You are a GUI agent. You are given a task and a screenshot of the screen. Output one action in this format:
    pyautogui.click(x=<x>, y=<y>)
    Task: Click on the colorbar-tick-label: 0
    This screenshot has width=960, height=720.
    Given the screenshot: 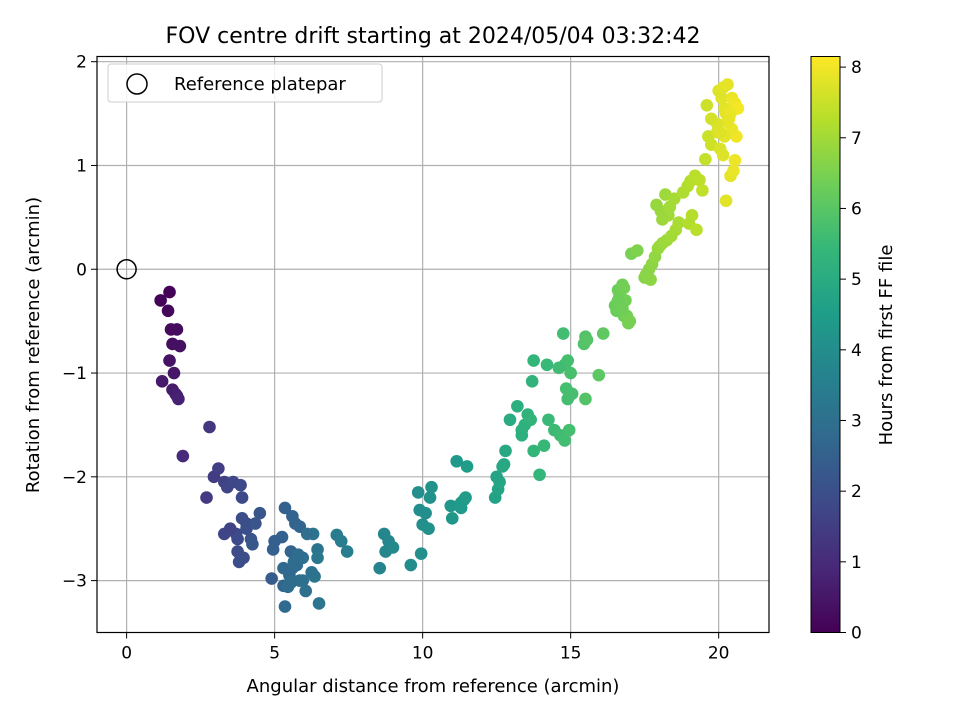 What is the action you would take?
    pyautogui.click(x=856, y=634)
    